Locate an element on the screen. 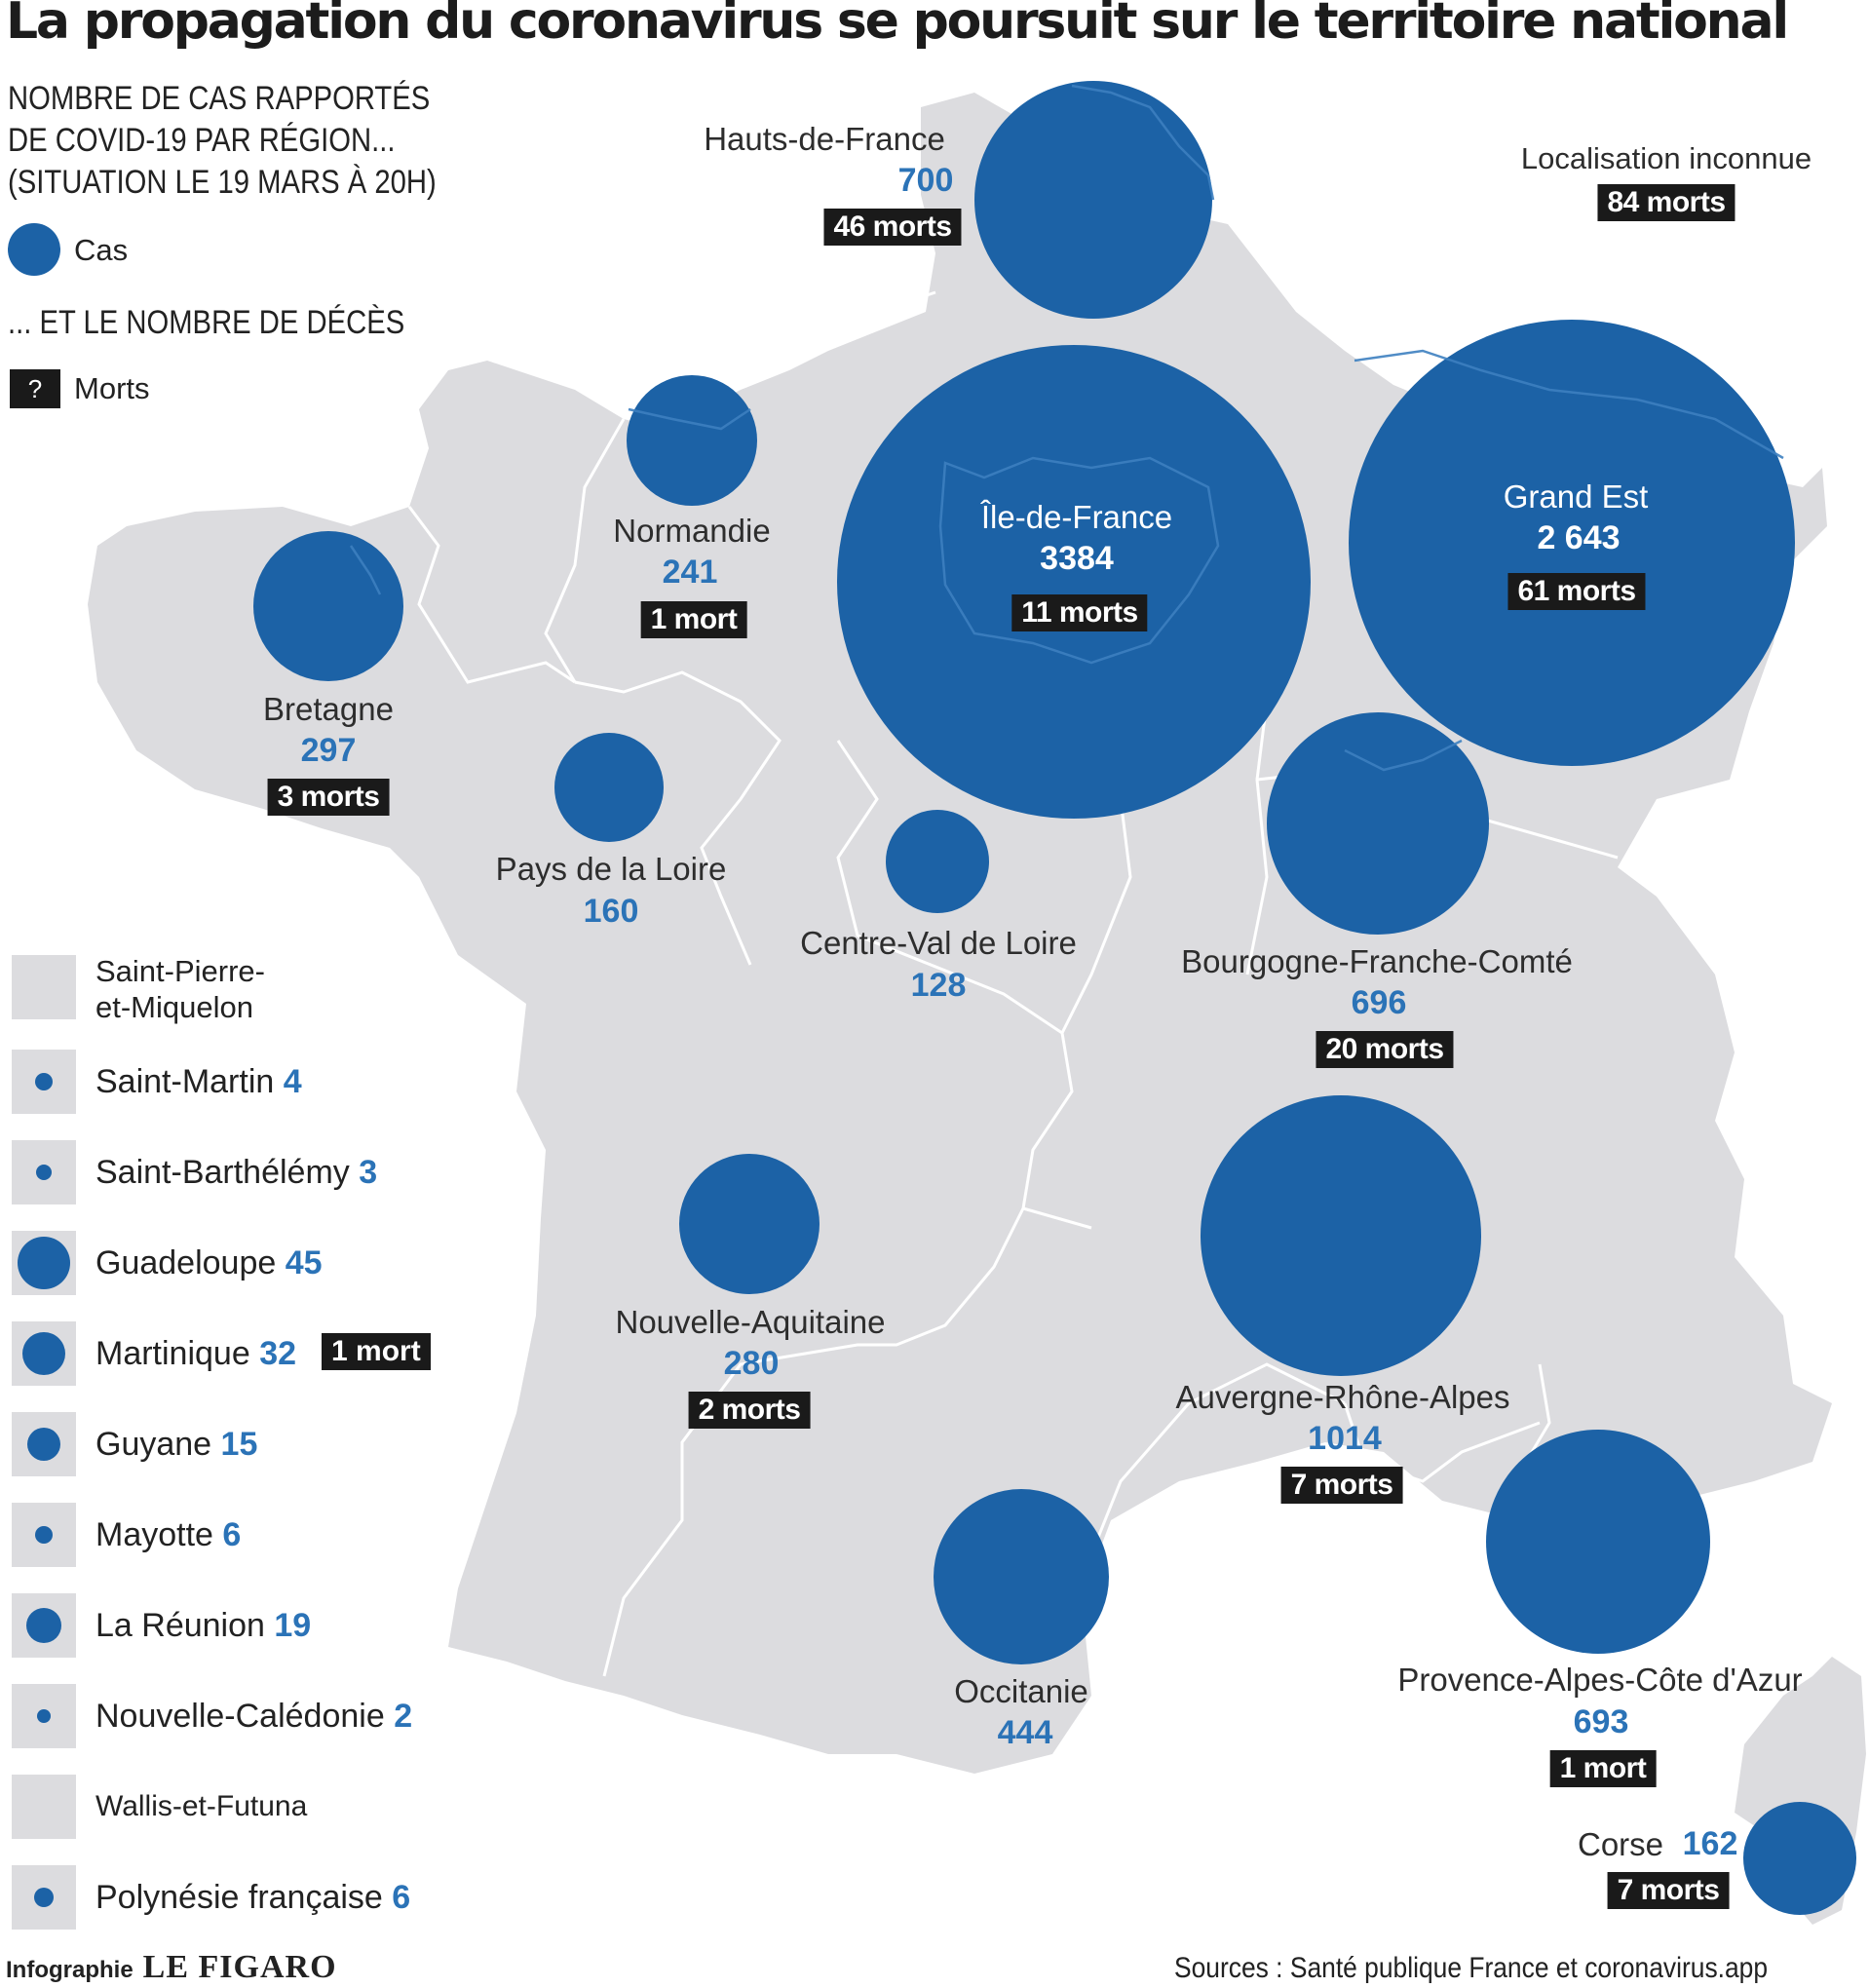  territory-name: Saint-Pierre- et-Miquelon is located at coordinates (180, 989).